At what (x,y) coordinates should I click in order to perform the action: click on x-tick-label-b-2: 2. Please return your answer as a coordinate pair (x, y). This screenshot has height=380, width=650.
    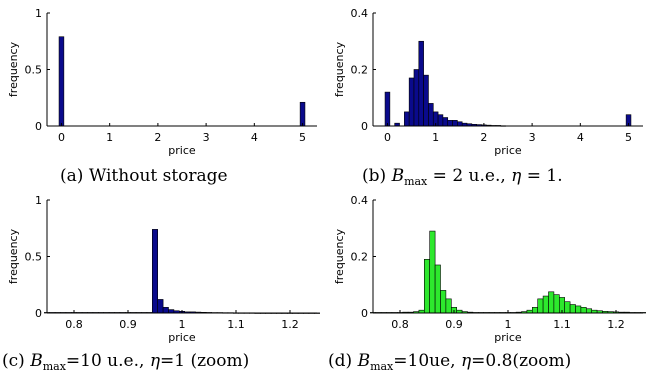
    Looking at the image, I should click on (483, 137).